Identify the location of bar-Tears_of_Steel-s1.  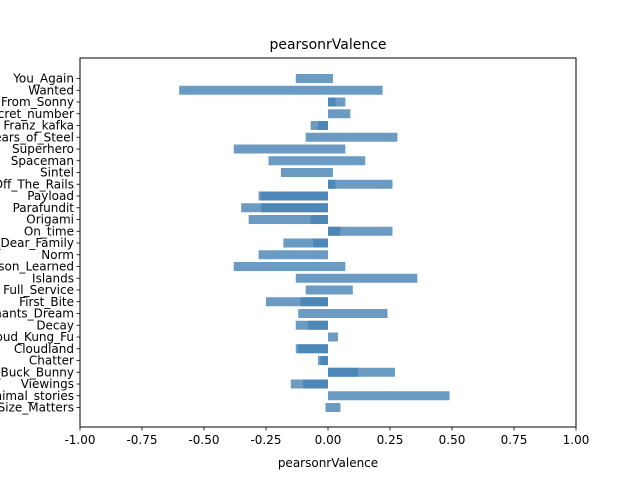
(363, 137).